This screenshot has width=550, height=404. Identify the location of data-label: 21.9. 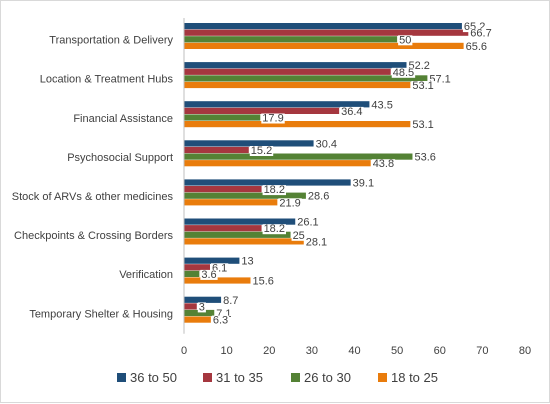
(289, 203).